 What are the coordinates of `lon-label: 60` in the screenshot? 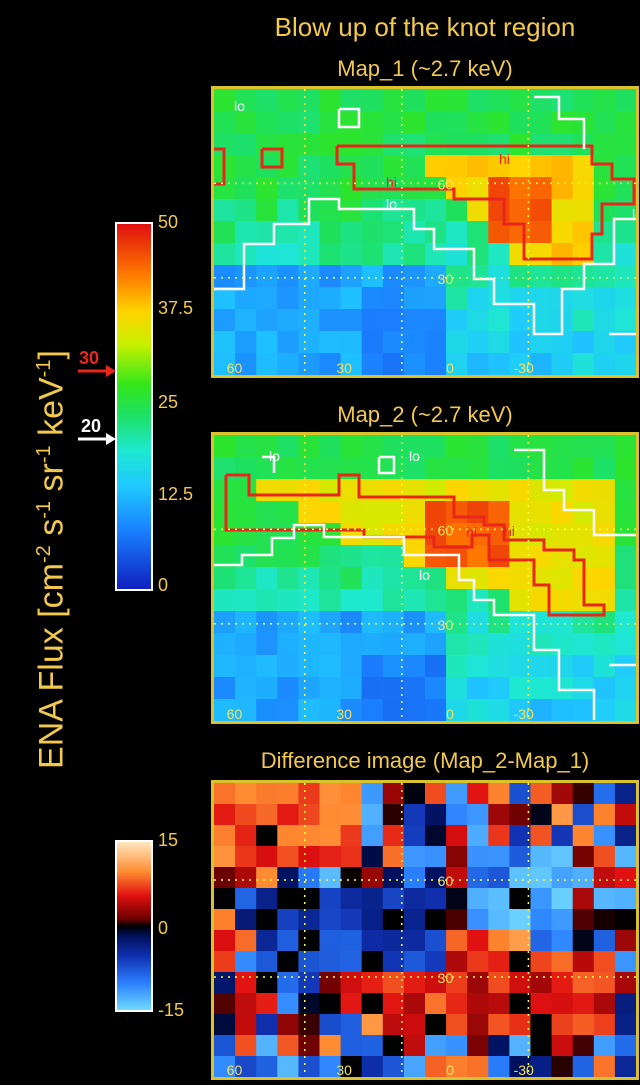 It's located at (235, 367).